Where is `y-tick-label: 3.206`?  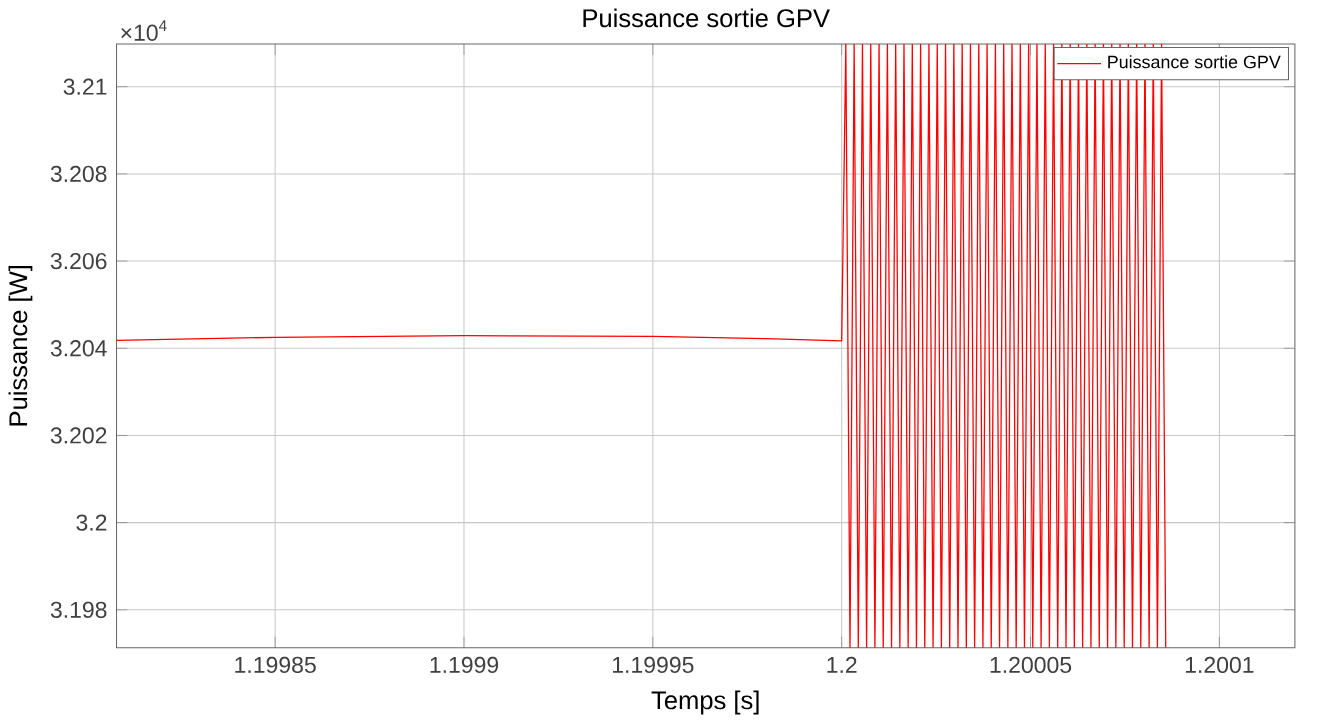
y-tick-label: 3.206 is located at coordinates (78, 261).